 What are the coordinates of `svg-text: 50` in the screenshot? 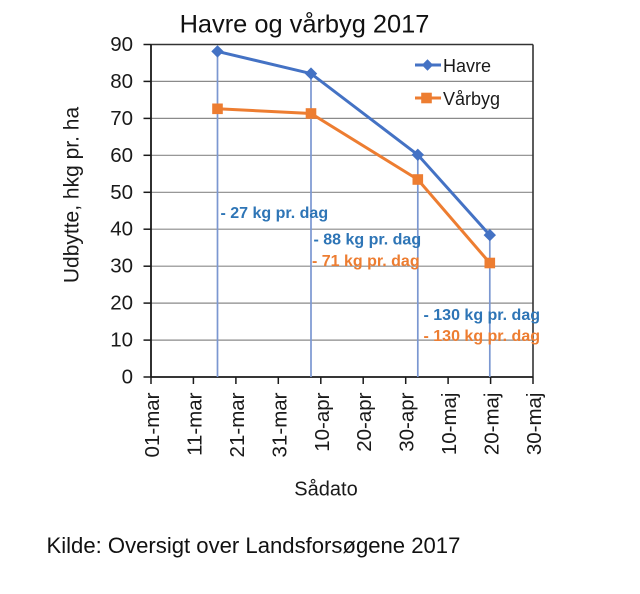 It's located at (121, 192).